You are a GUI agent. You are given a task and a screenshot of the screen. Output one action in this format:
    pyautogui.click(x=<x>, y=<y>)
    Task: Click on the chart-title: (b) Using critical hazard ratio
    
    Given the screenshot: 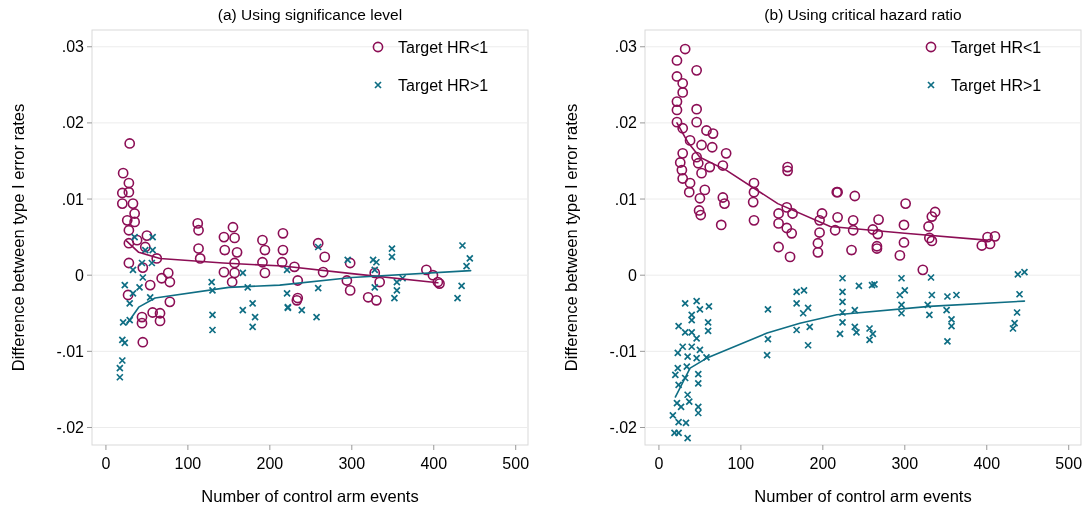 What is the action you would take?
    pyautogui.click(x=863, y=14)
    